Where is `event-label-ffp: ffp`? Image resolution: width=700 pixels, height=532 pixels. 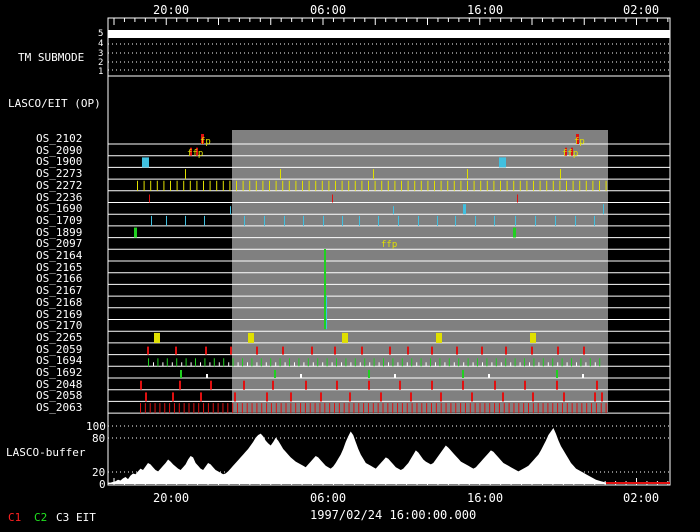
event-label-ffp: ffp is located at coordinates (570, 154).